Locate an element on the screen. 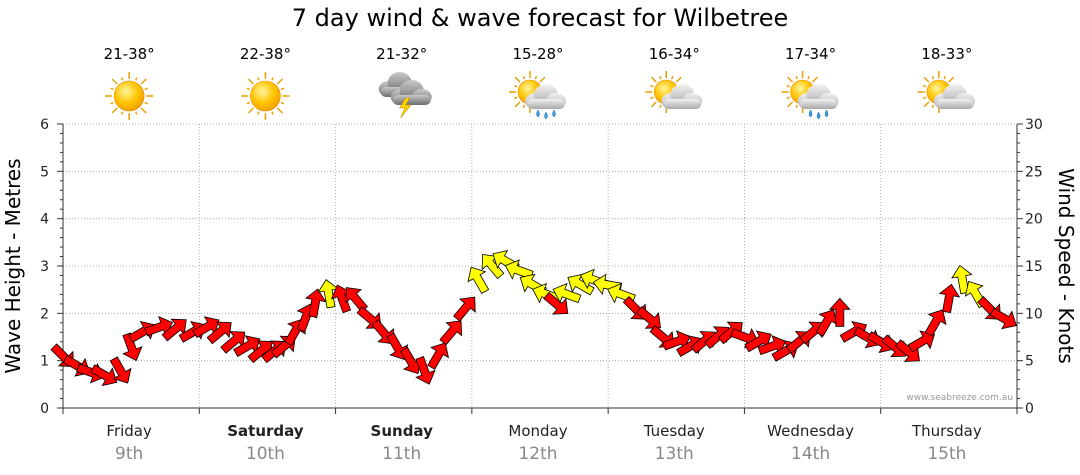  day-date-label: 12th is located at coordinates (537, 454).